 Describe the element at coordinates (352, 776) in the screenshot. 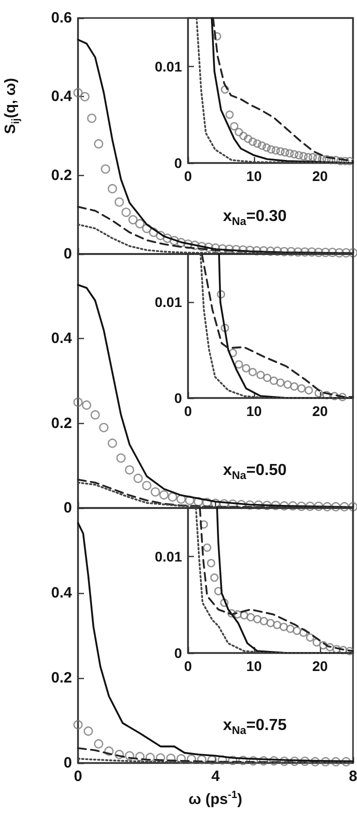

I see `x-tick-label: 8` at that location.